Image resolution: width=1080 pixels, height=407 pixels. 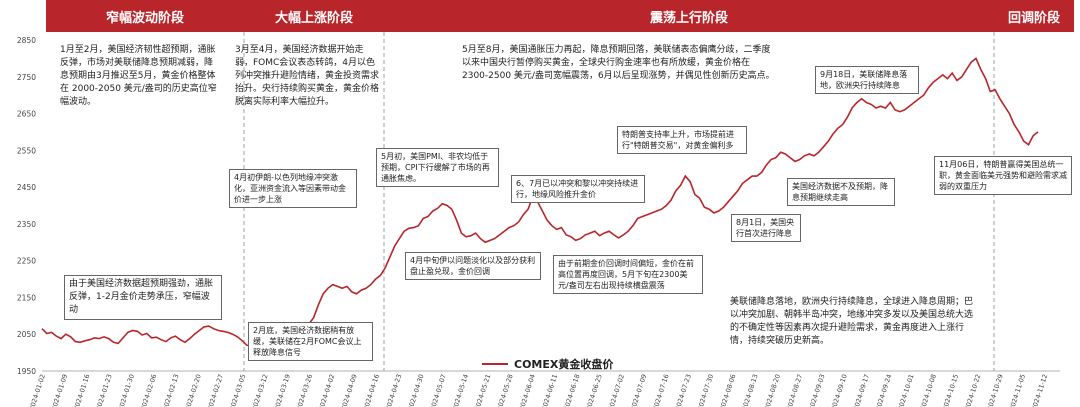 What do you see at coordinates (683, 390) in the screenshot?
I see `x-tick-label: 2024-07-23` at bounding box center [683, 390].